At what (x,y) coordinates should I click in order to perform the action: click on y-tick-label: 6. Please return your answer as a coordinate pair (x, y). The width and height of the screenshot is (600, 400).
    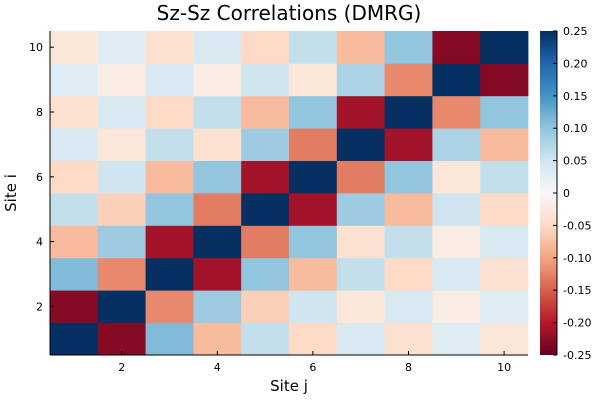
    Looking at the image, I should click on (39, 177).